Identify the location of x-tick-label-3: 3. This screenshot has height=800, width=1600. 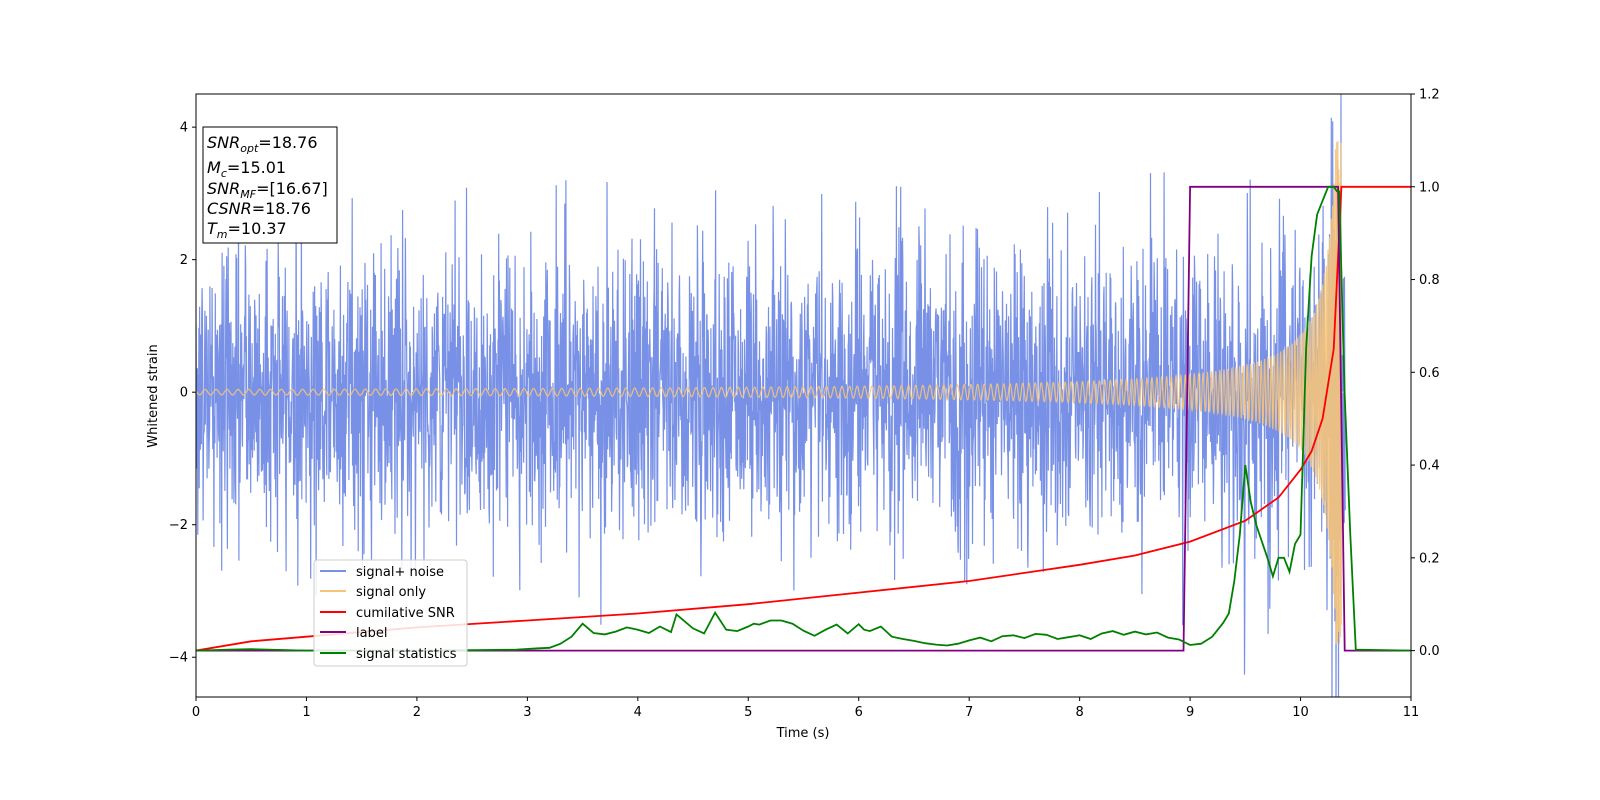
(527, 712).